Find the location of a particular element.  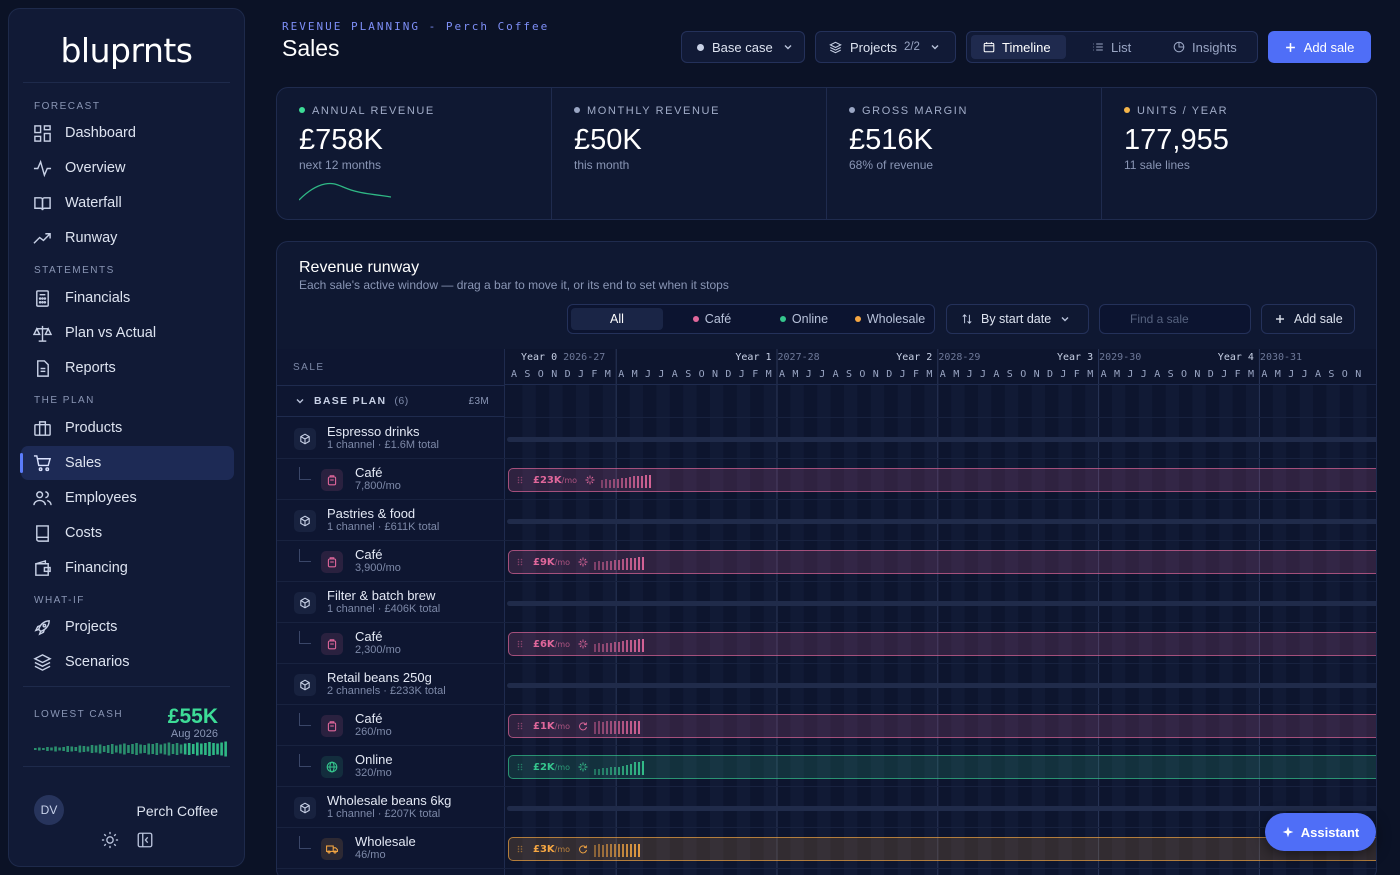

nav-item-costs: Costs is located at coordinates (127, 533).